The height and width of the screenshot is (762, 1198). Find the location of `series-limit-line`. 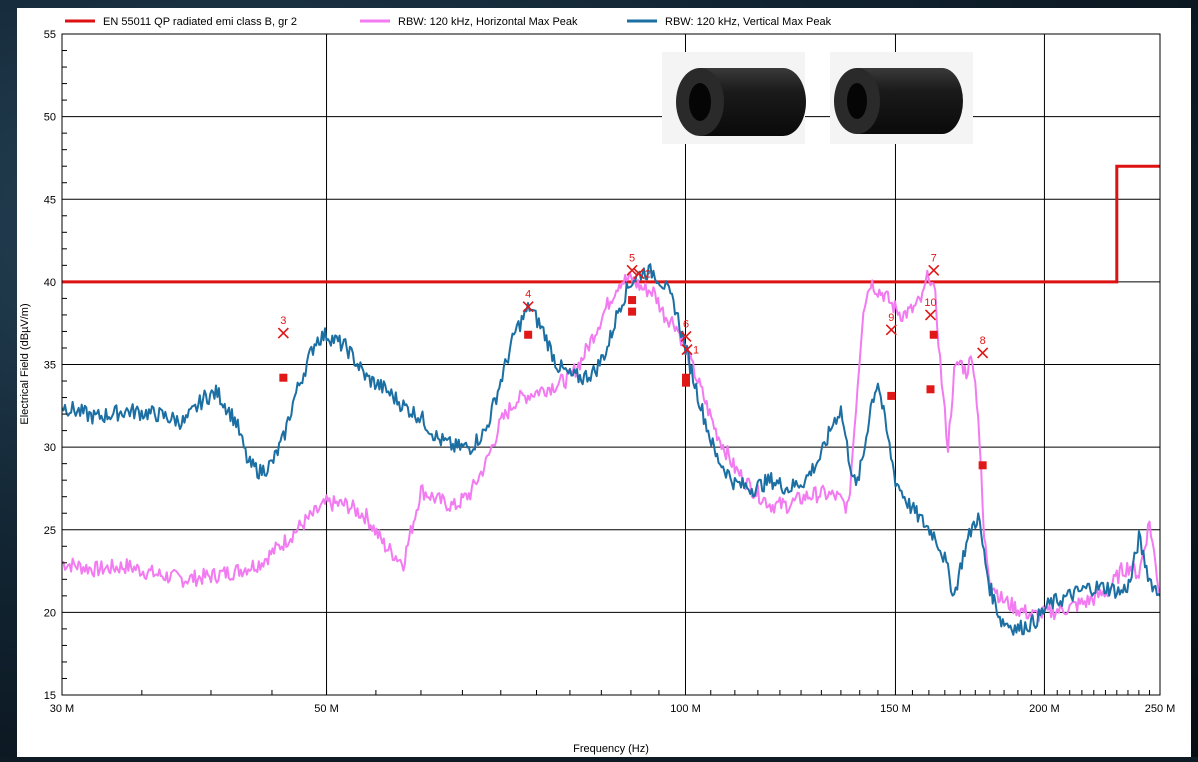

series-limit-line is located at coordinates (611, 224).